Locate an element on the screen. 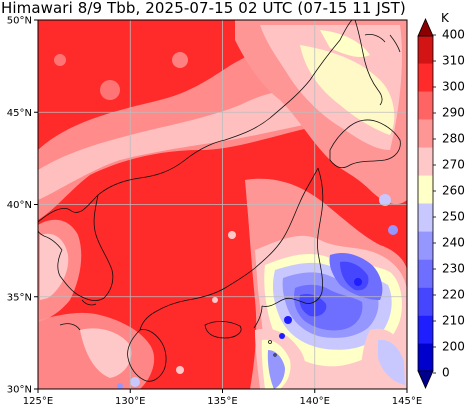  y-axis-ticks: 30°N 35°N 40°N 45°N 50°N is located at coordinates (22, 206).